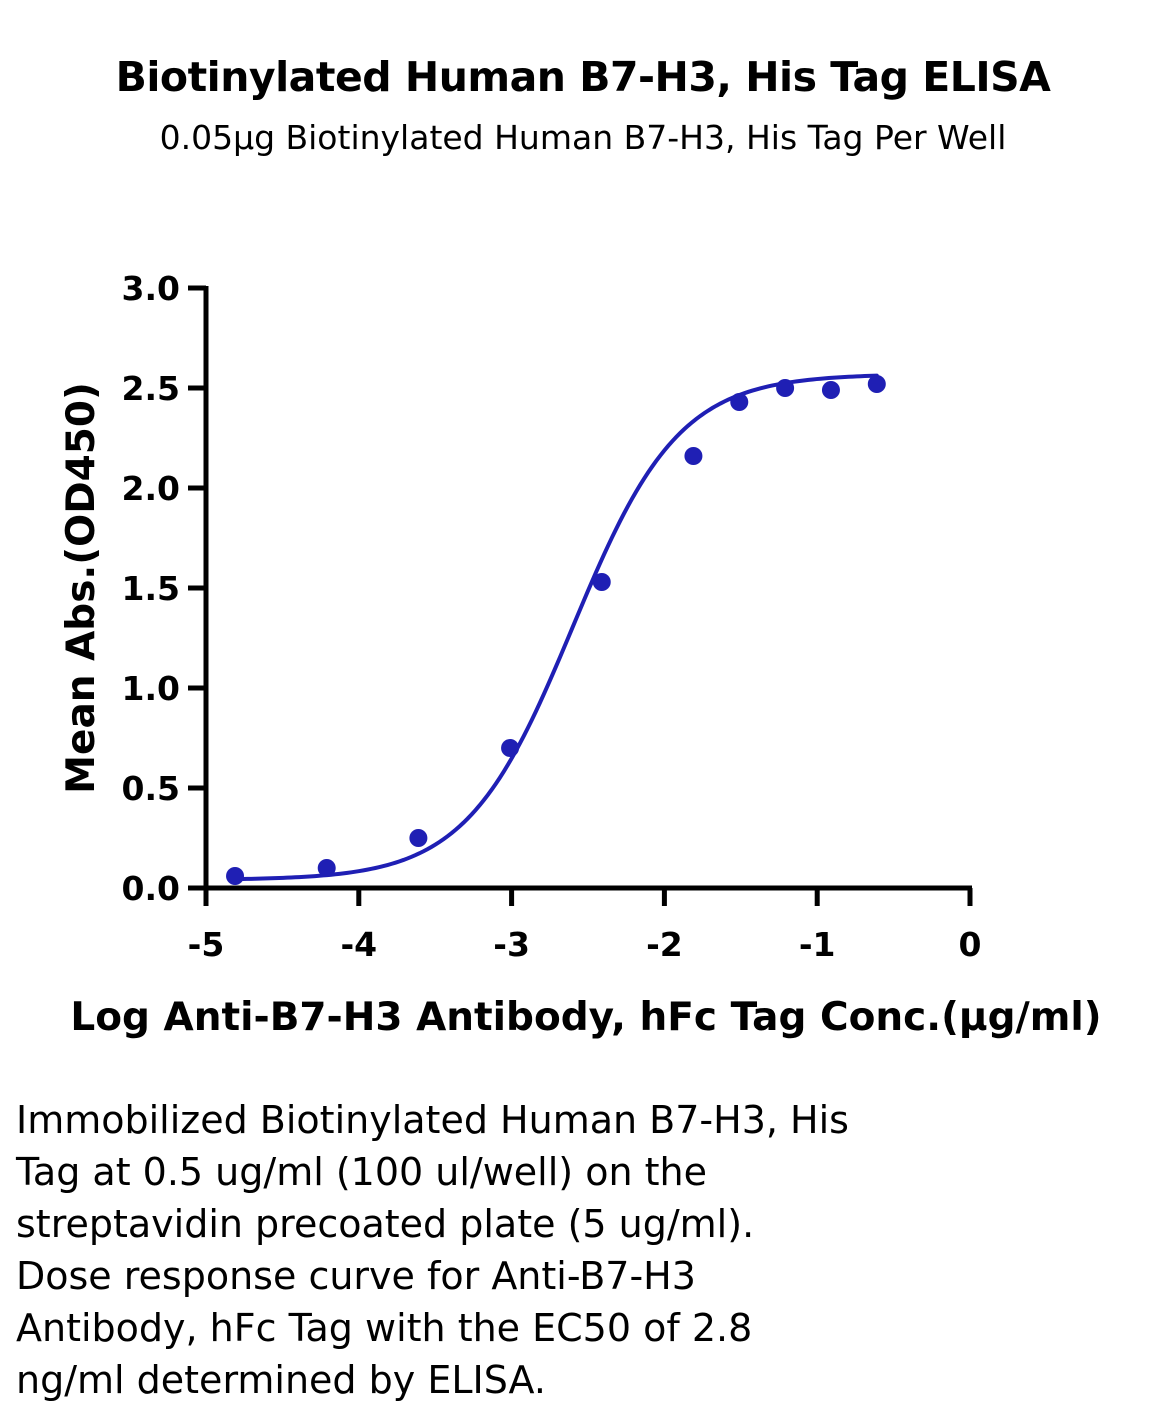  What do you see at coordinates (511, 944) in the screenshot?
I see `x-tick-label: -3` at bounding box center [511, 944].